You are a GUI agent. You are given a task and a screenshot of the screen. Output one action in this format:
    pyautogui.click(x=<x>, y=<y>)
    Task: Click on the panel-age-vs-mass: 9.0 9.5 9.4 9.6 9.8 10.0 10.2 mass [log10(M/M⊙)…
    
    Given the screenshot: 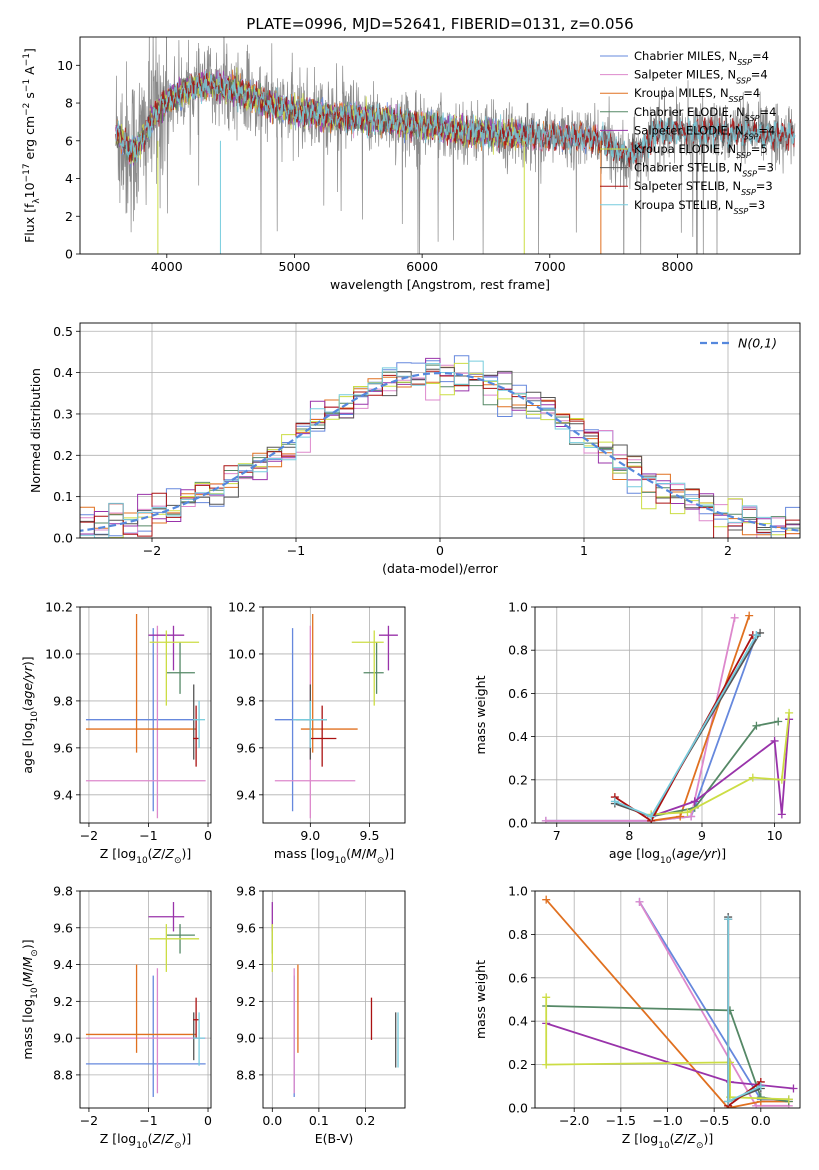 What is the action you would take?
    pyautogui.click(x=317, y=733)
    